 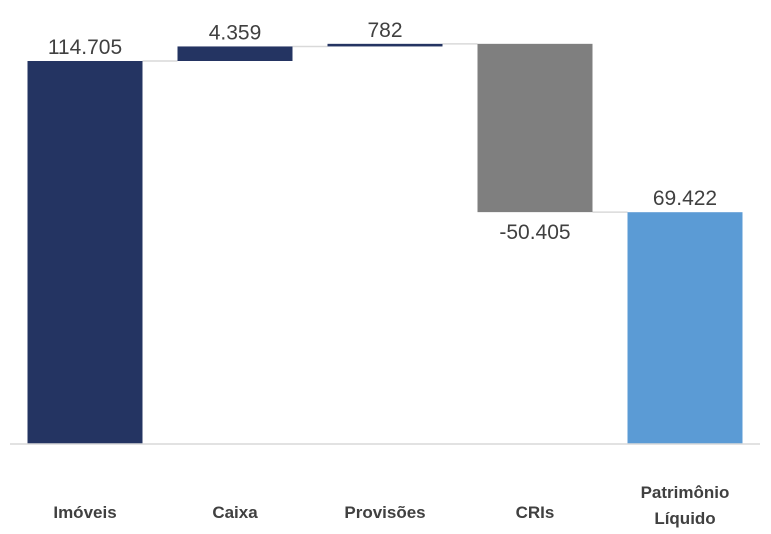 I want to click on category-label: Imóveis, so click(x=84, y=512).